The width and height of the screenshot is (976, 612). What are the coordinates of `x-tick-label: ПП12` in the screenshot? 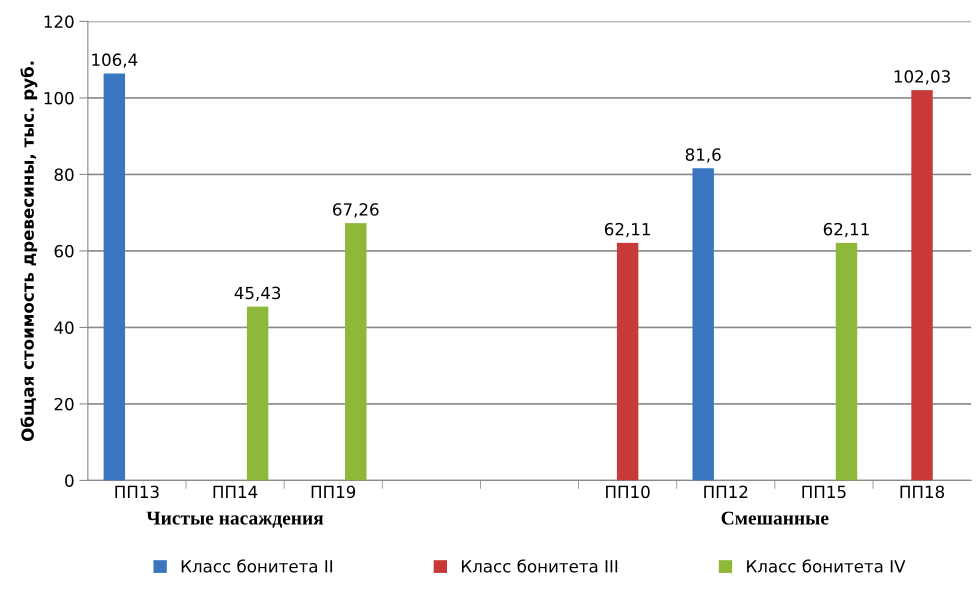 It's located at (726, 492).